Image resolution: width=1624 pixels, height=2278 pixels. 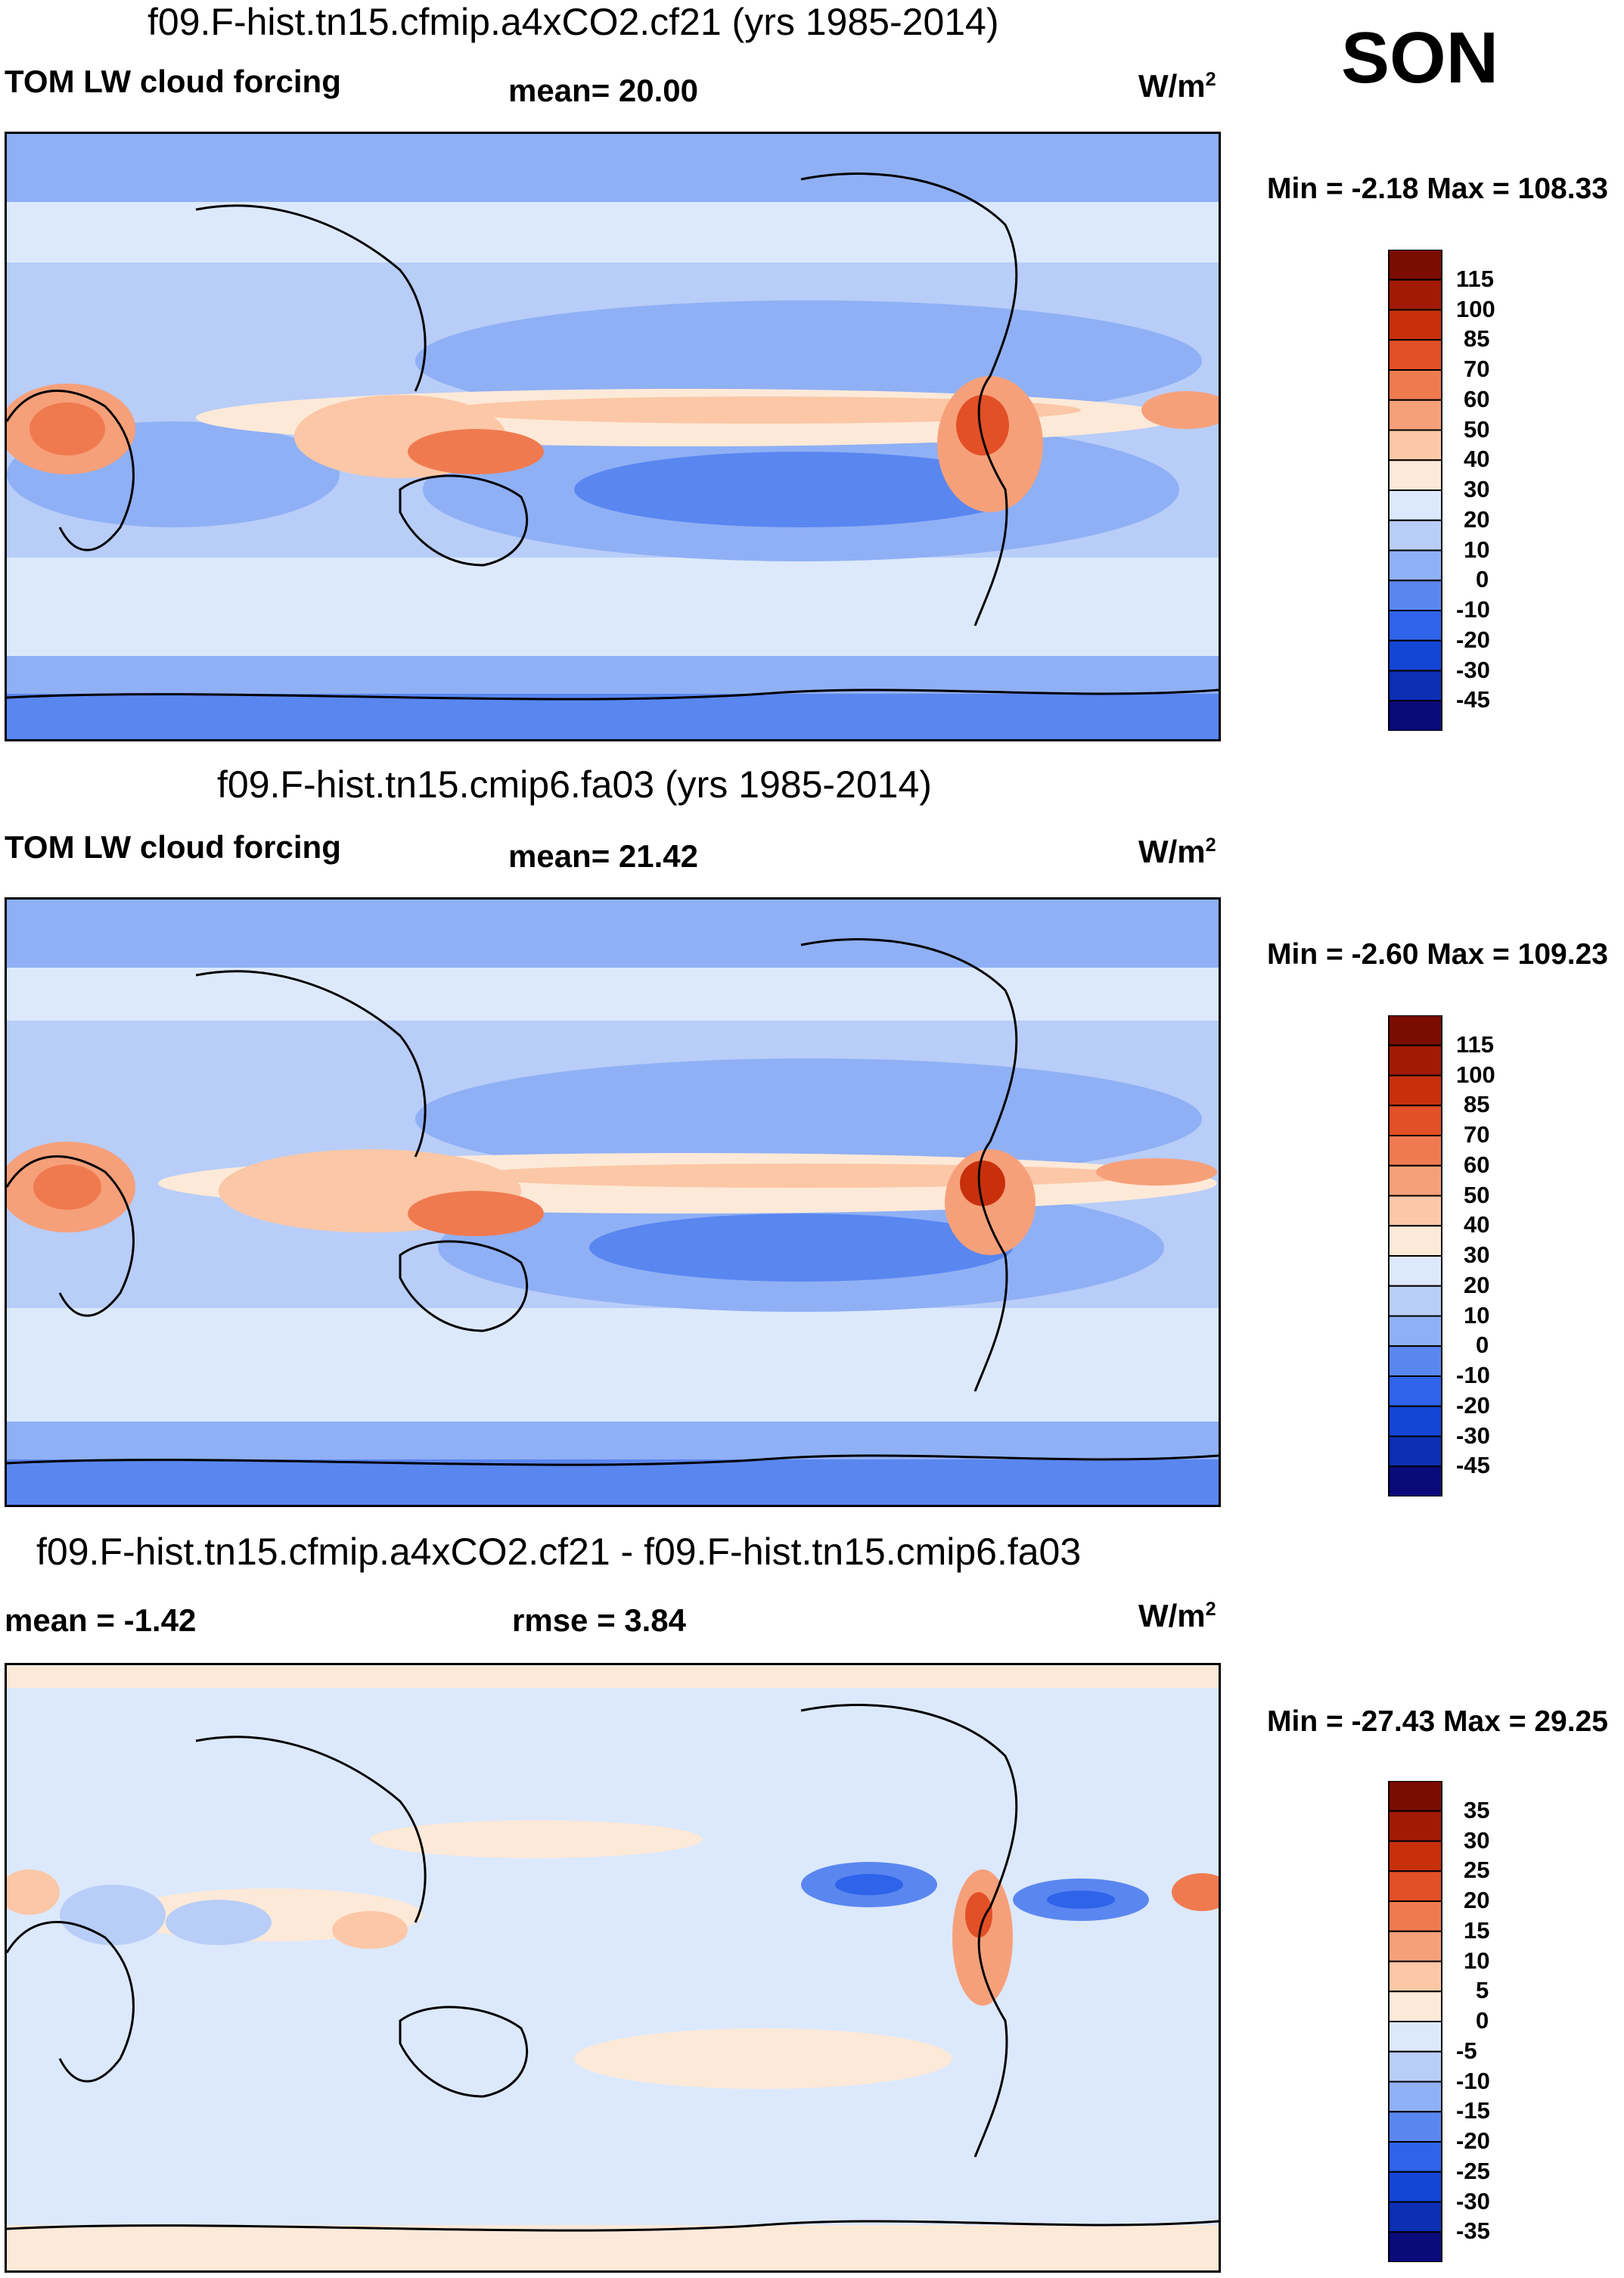 What do you see at coordinates (1081, 1900) in the screenshot?
I see `atl-core` at bounding box center [1081, 1900].